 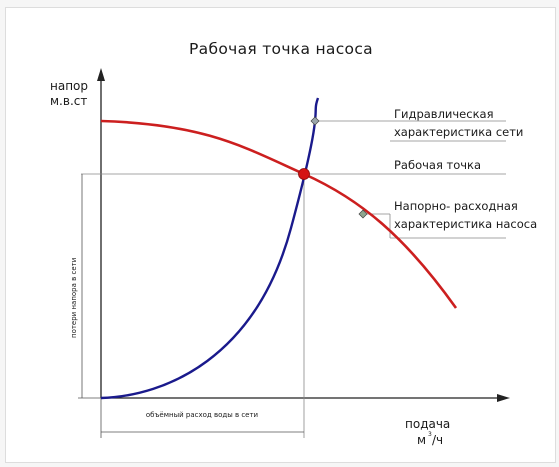 What do you see at coordinates (315, 121) in the screenshot?
I see `network-curve-marker` at bounding box center [315, 121].